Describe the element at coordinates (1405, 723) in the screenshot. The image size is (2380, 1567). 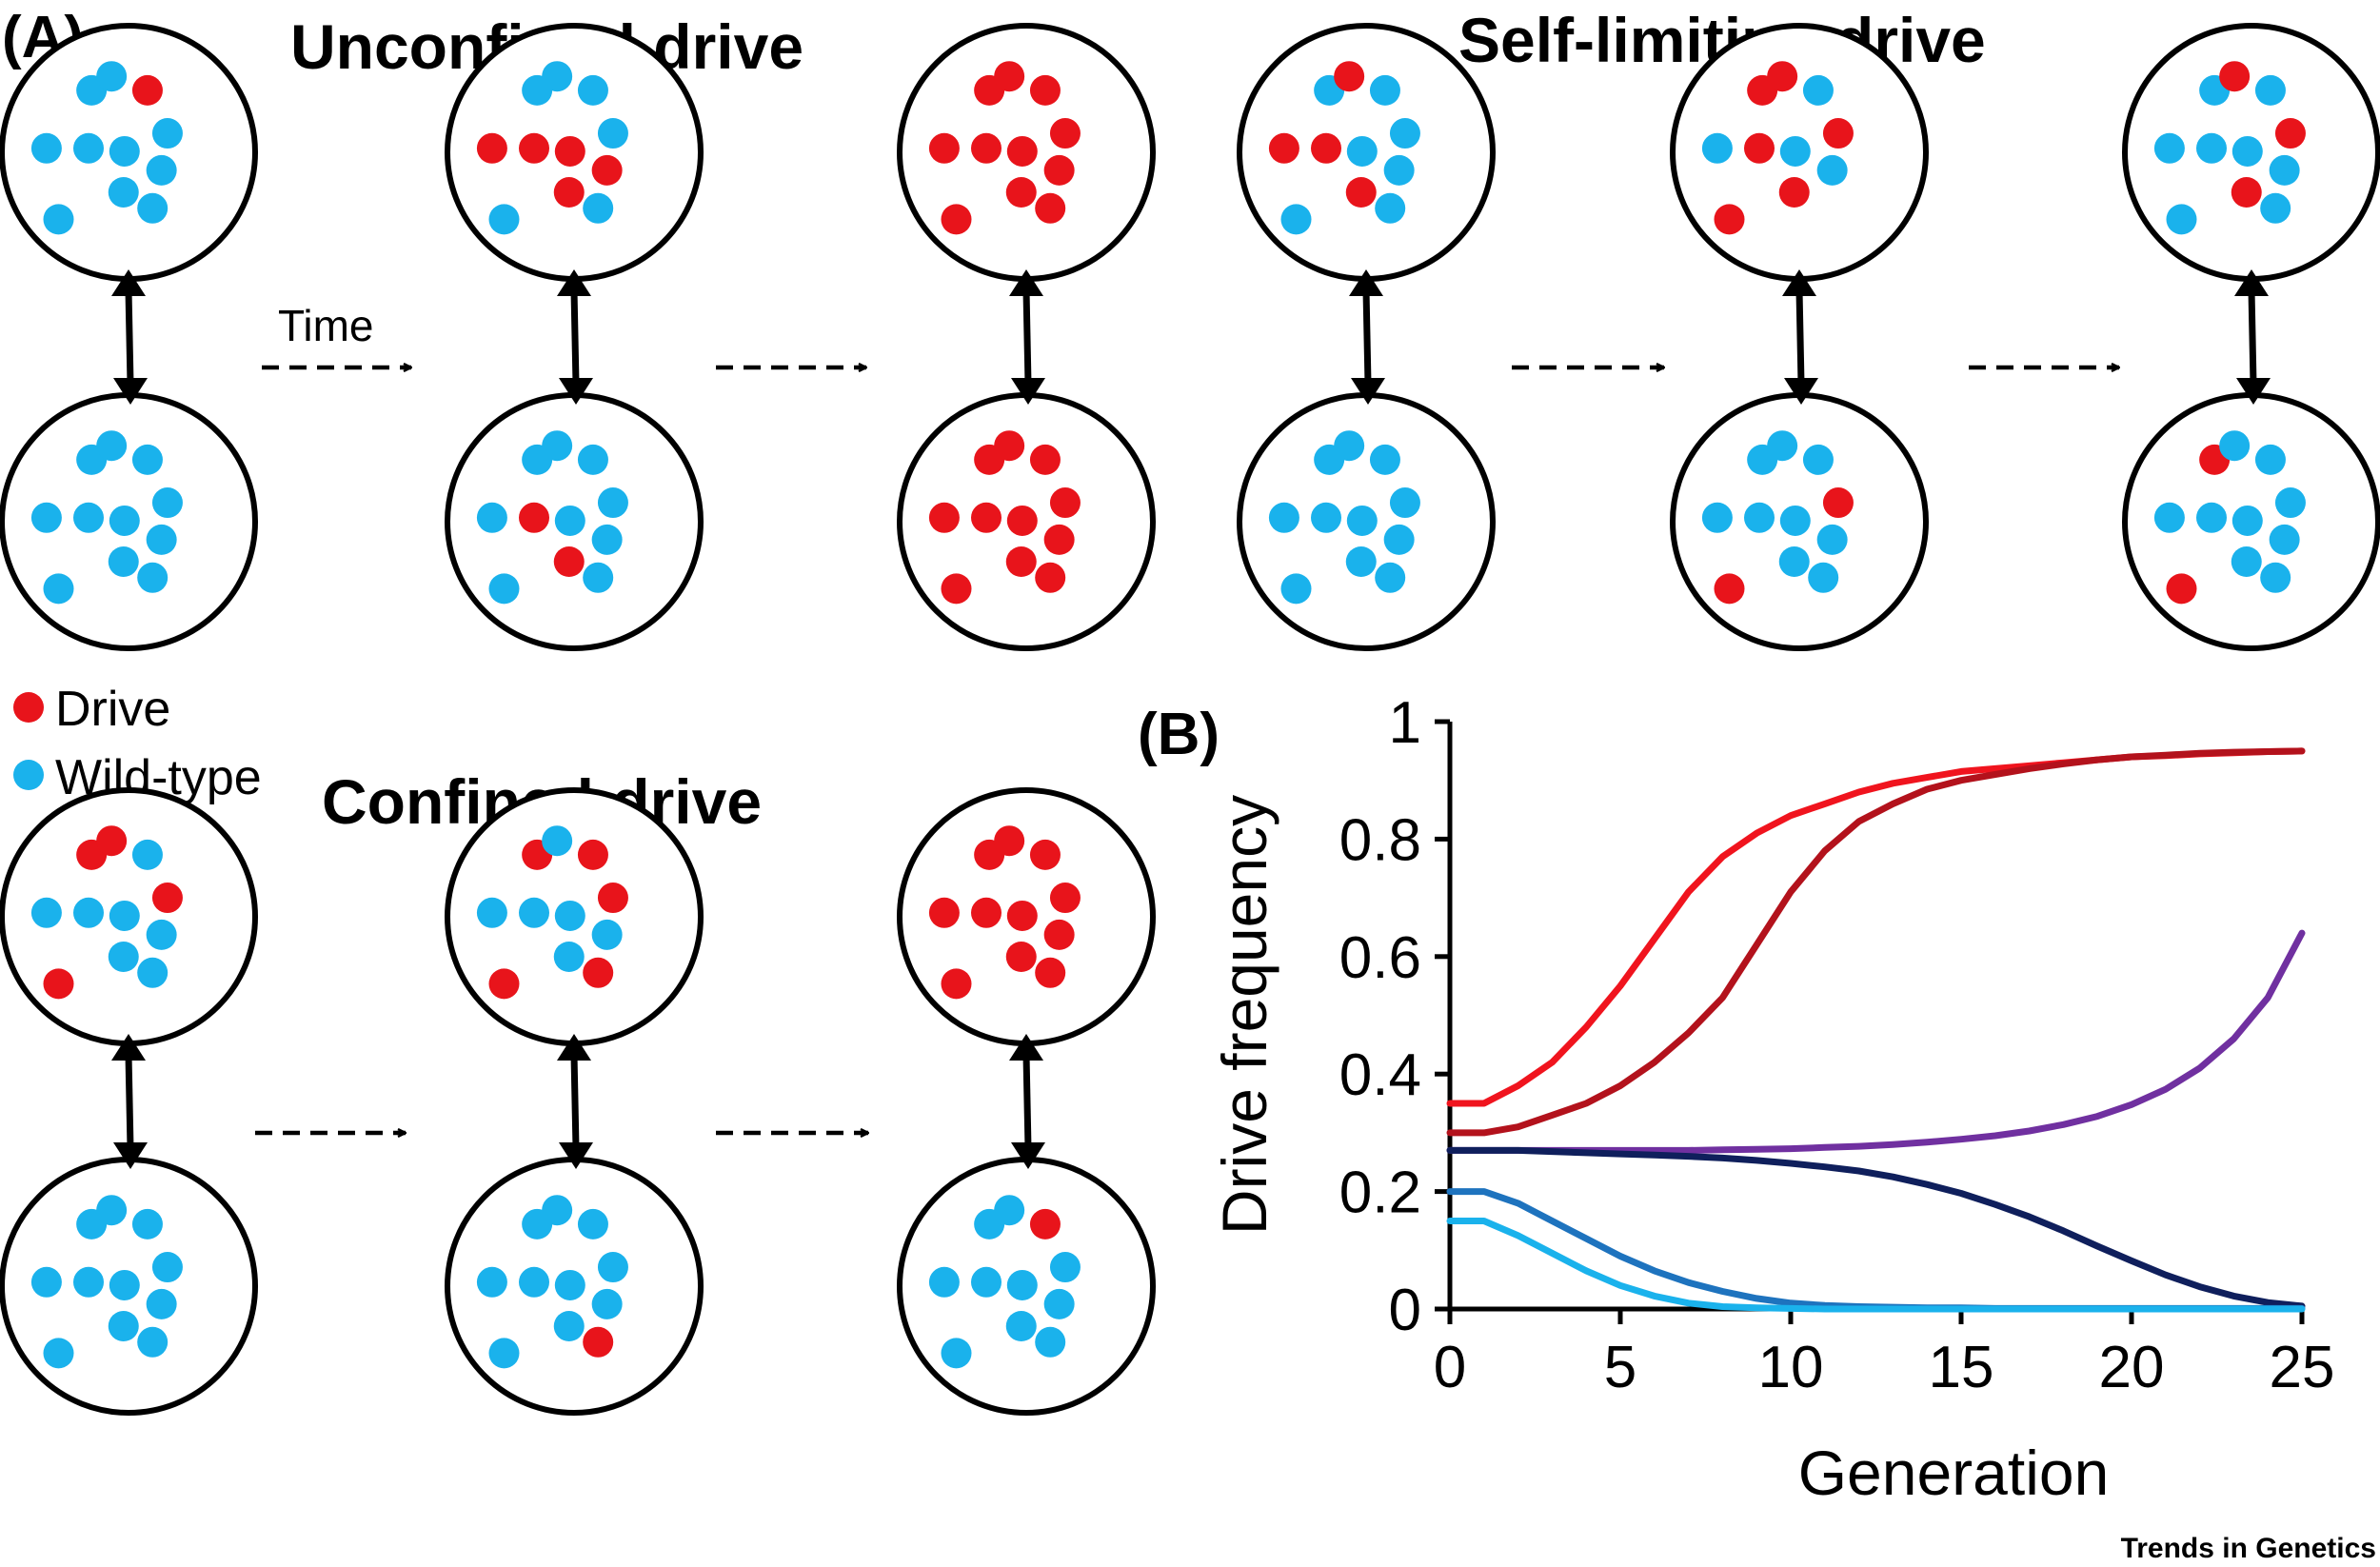
I see `y-tick-label: 1` at that location.